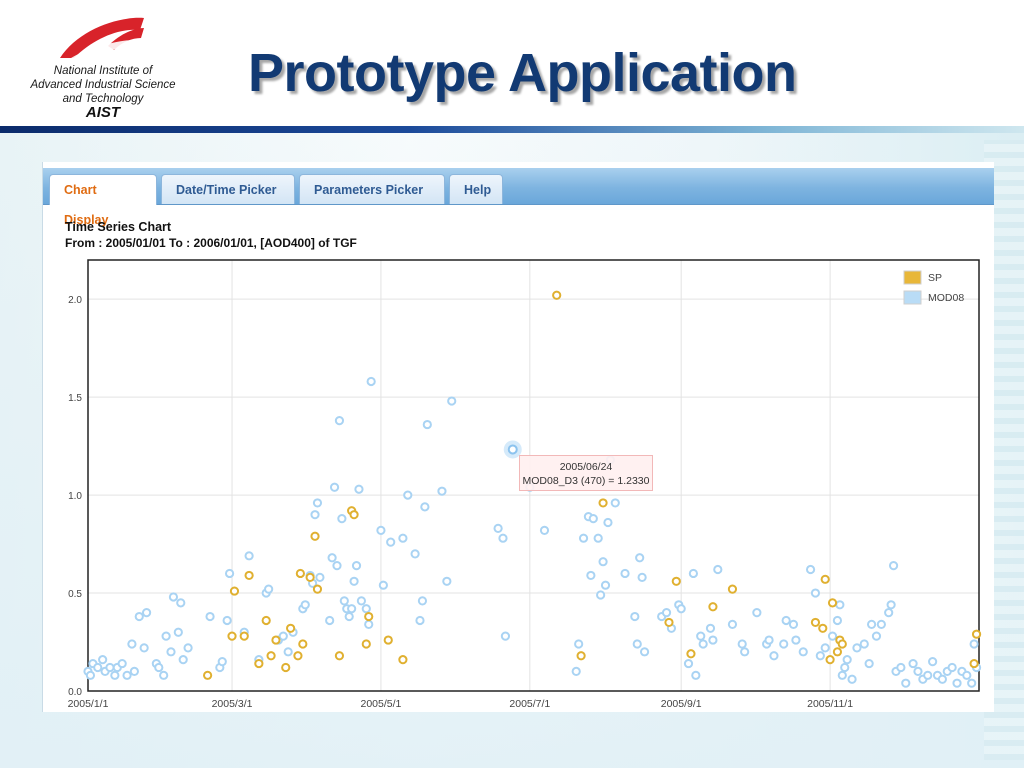 The width and height of the screenshot is (1024, 768). I want to click on y-tick-label: 0.0, so click(75, 692).